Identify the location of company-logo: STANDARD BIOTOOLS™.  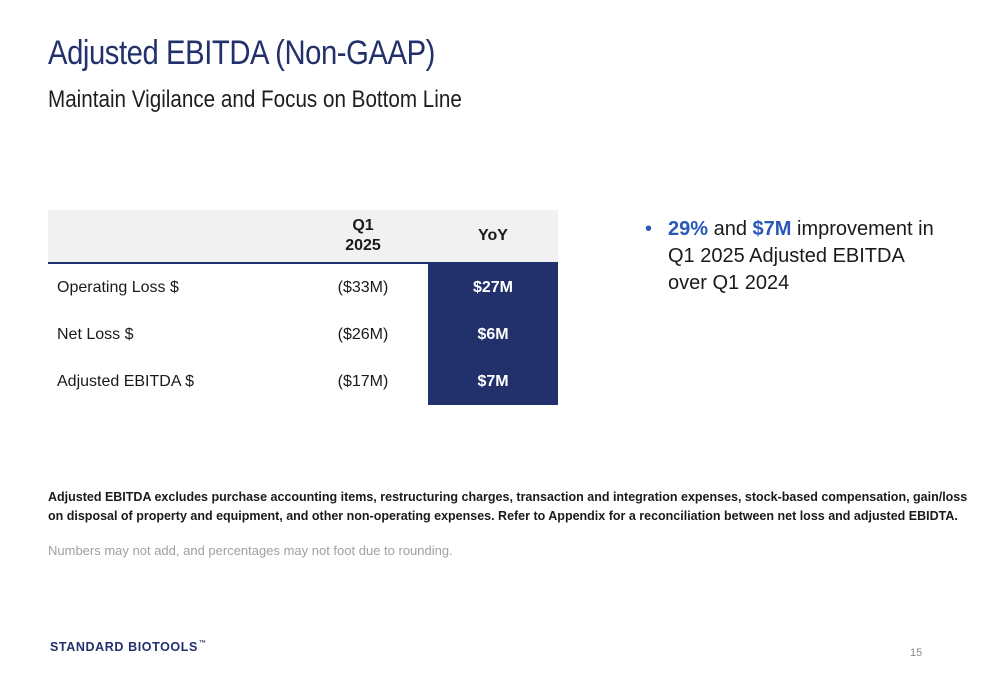
(128, 647).